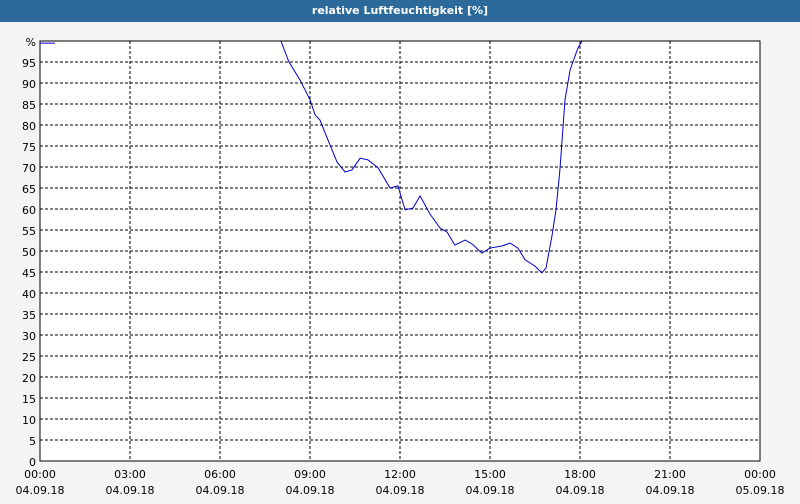 This screenshot has height=504, width=800. What do you see at coordinates (29, 147) in the screenshot?
I see `y-tick-label: 75` at bounding box center [29, 147].